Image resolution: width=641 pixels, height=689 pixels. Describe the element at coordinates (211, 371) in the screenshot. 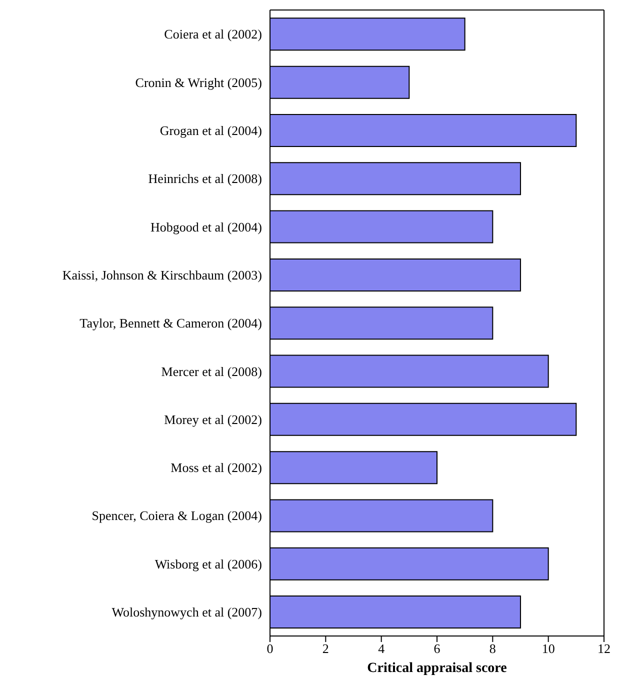

I see `y-tick-label: Mercer et al (2008)` at that location.